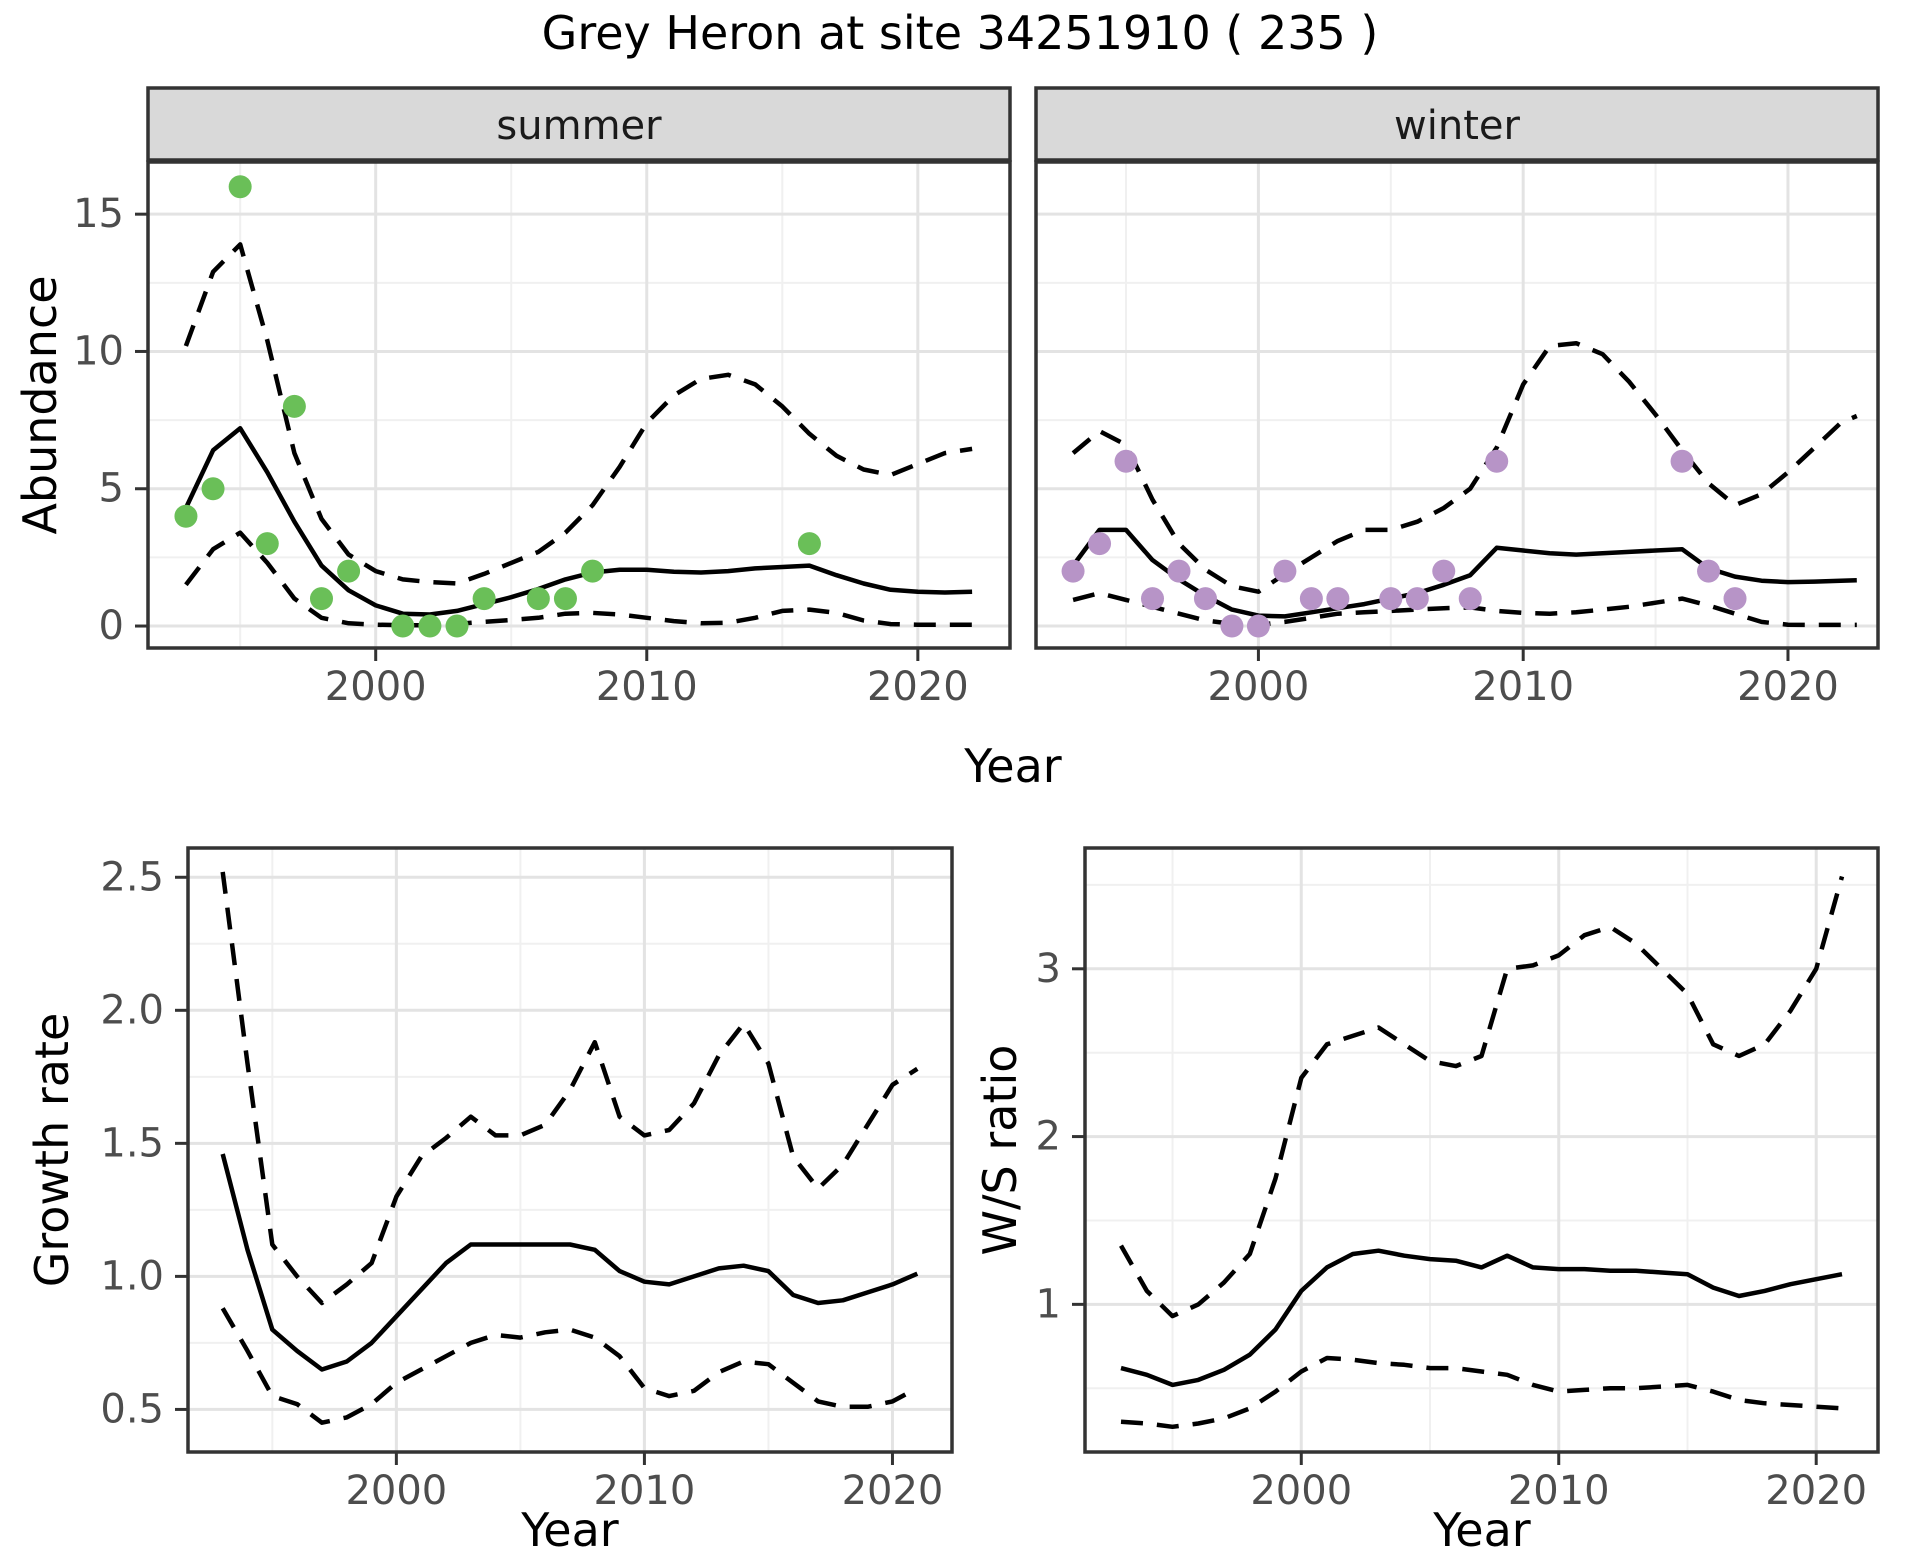  I want to click on y-tick-label: 5, so click(111, 489).